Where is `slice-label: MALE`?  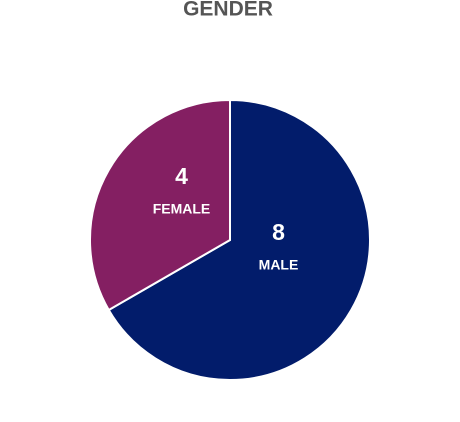 slice-label: MALE is located at coordinates (279, 265).